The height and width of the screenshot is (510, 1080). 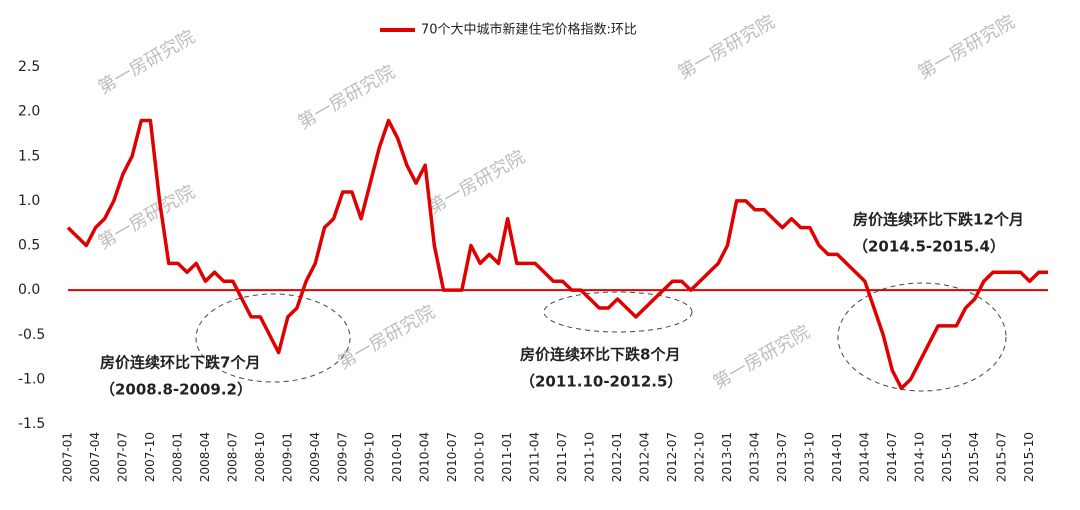 I want to click on x-tick-label: 2007-01, so click(x=68, y=457).